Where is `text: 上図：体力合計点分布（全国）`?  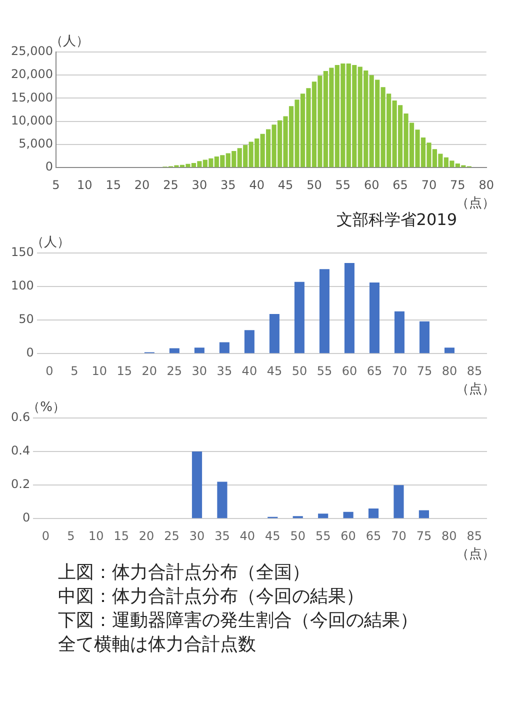 text: 上図：体力合計点分布（全国） is located at coordinates (184, 573).